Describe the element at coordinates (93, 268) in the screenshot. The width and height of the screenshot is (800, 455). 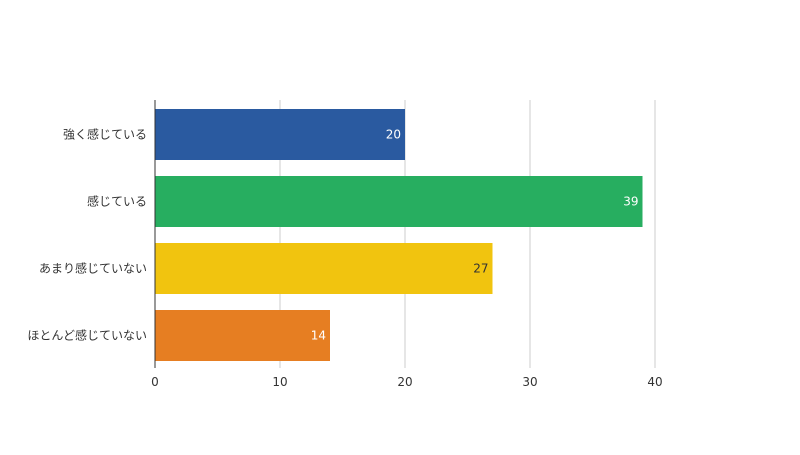
I see `category-label: あまり感じていない` at that location.